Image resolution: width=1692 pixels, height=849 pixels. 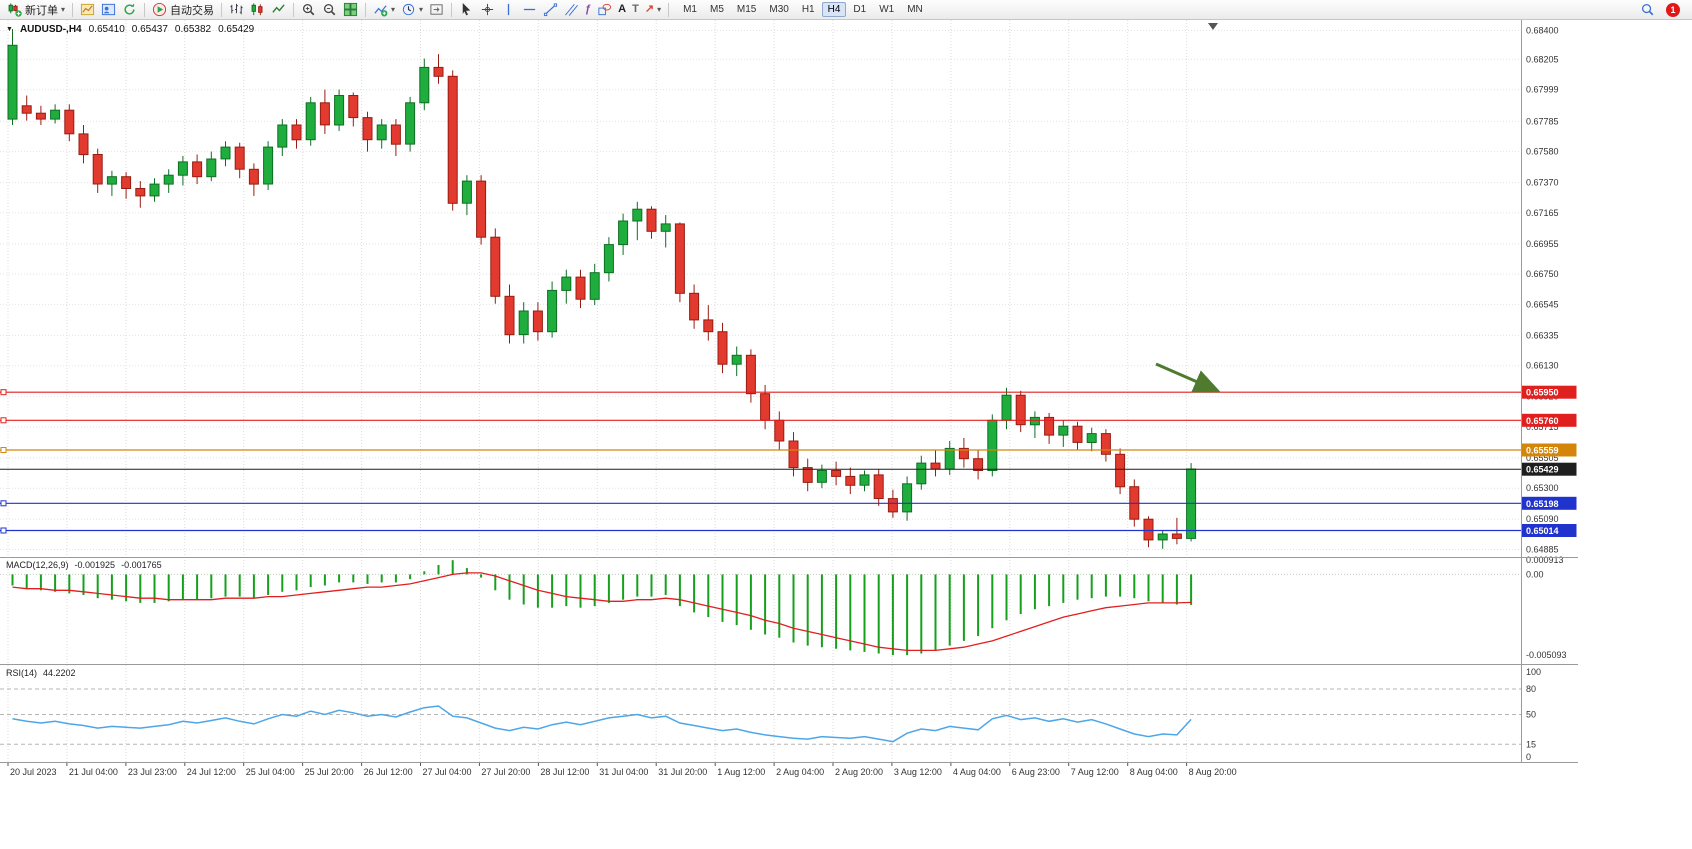 What do you see at coordinates (1213, 26) in the screenshot?
I see `chart-shift-marker` at bounding box center [1213, 26].